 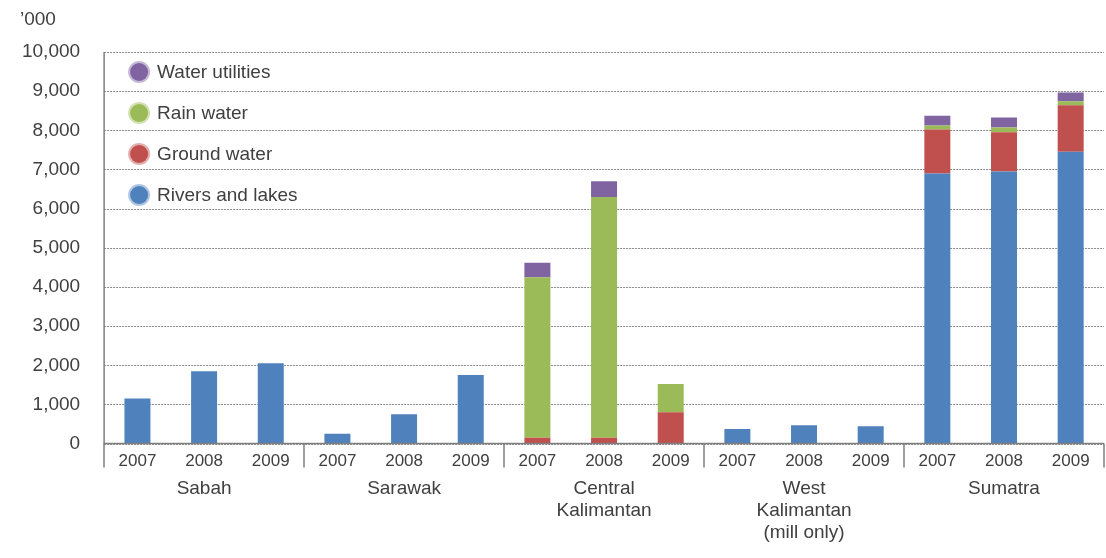 What do you see at coordinates (51, 51) in the screenshot?
I see `y-tick-label: 10,000` at bounding box center [51, 51].